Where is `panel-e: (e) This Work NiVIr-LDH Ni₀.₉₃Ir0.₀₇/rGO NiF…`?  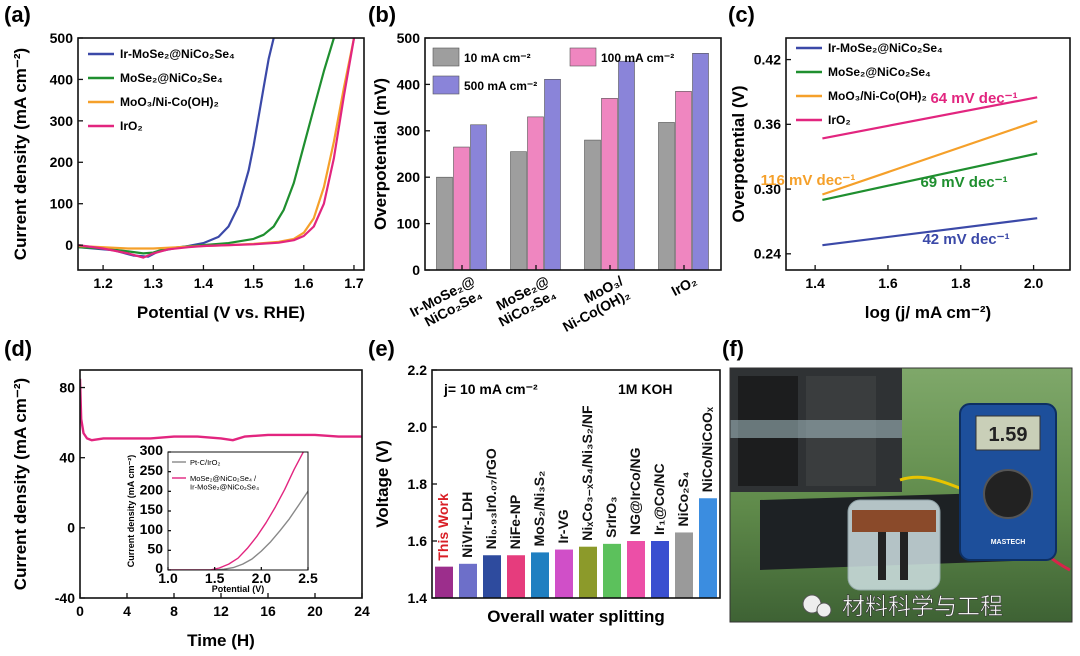 panel-e: (e) This Work NiVIr-LDH Ni₀.₉₃Ir0.₀₇/rGO NiF… is located at coordinates (544, 481).